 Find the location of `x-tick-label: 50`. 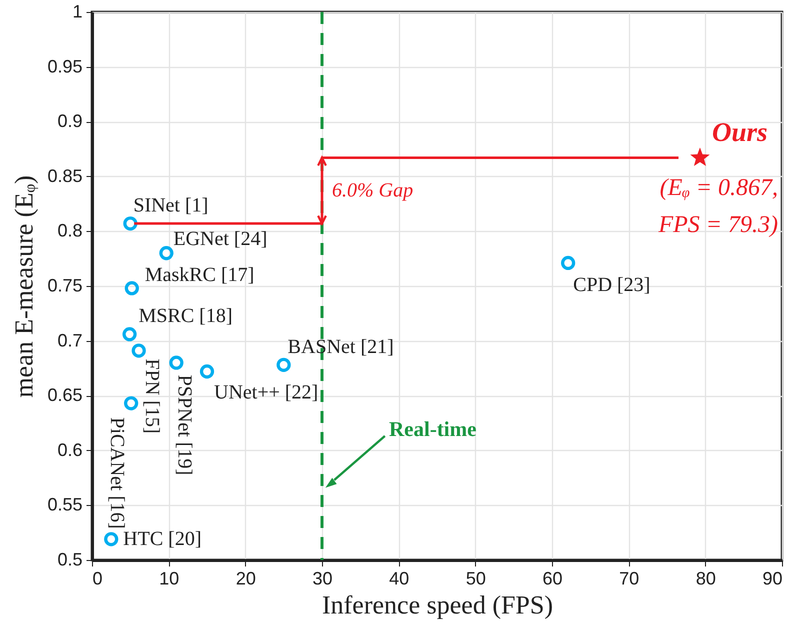

x-tick-label: 50 is located at coordinates (476, 578).